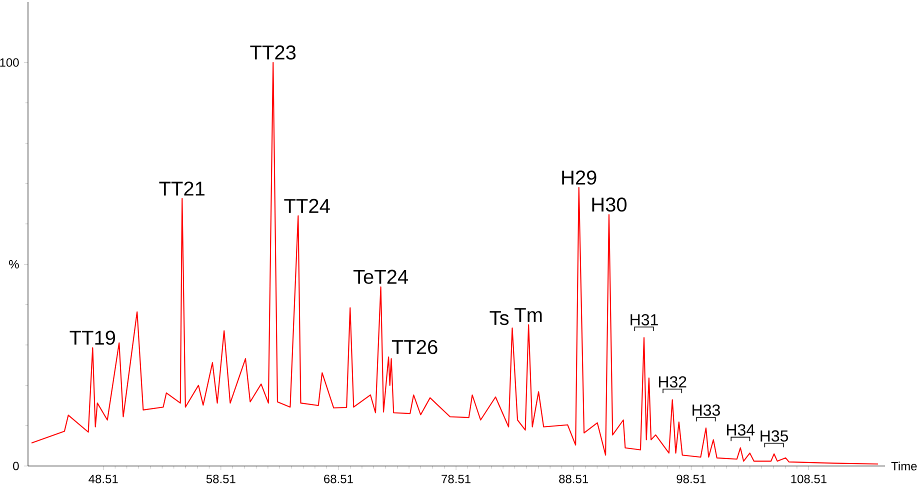  Describe the element at coordinates (741, 430) in the screenshot. I see `annotation: H34` at that location.